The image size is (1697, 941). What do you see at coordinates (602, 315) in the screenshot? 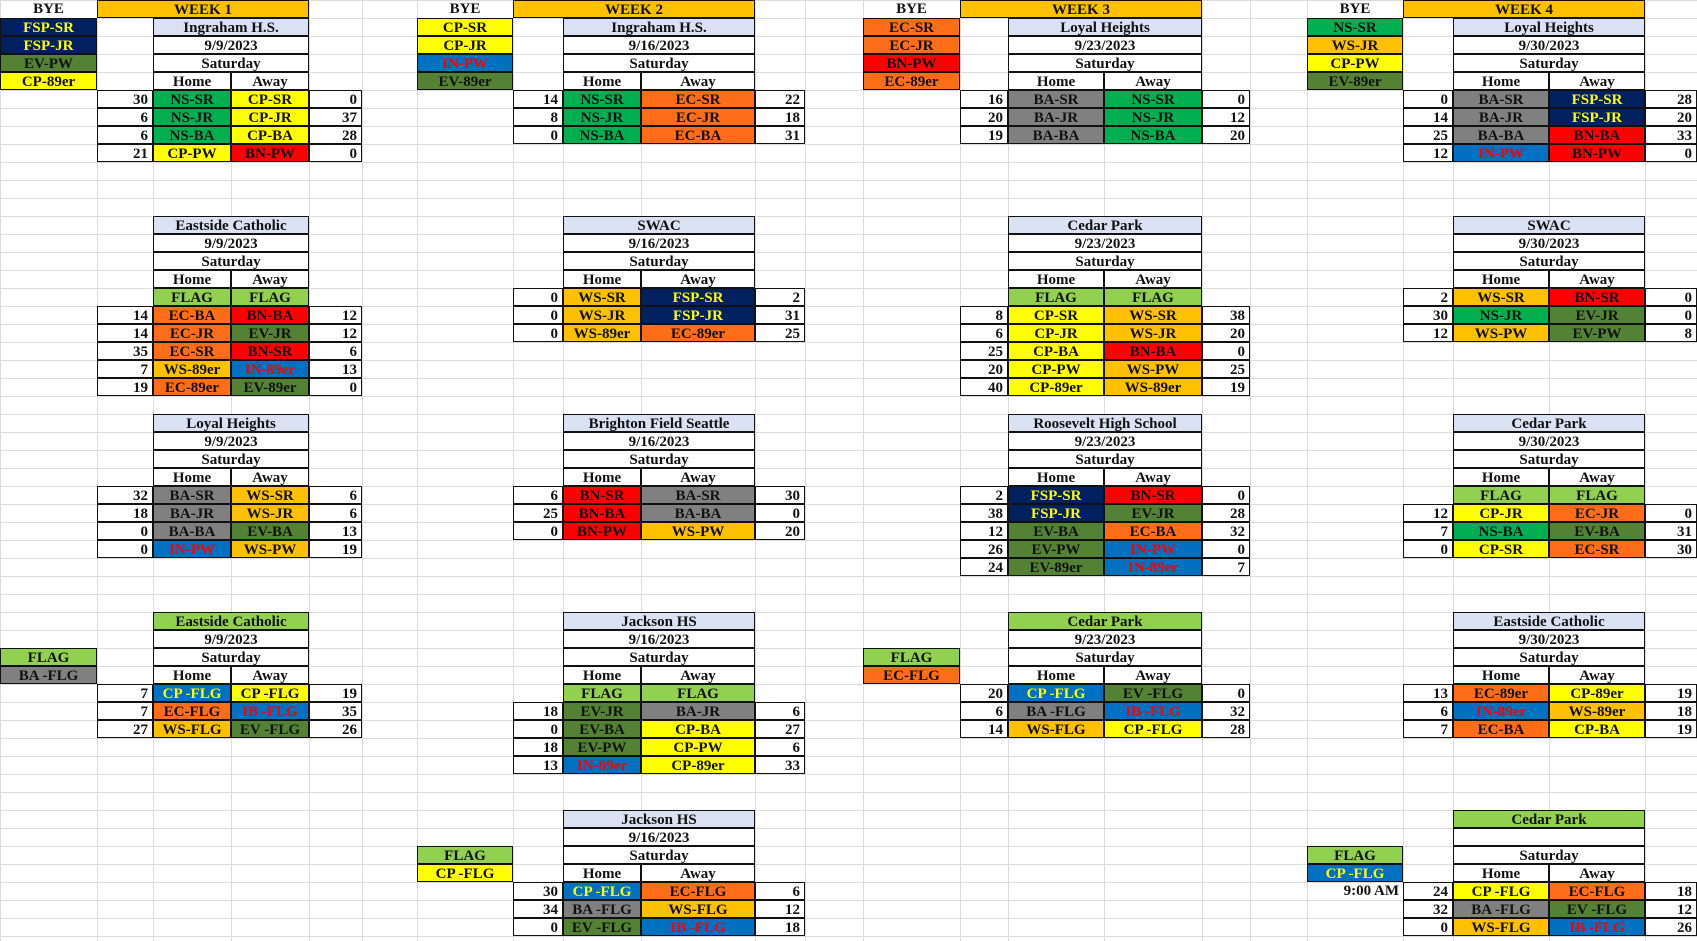
I see `home-team: WS-JR` at bounding box center [602, 315].